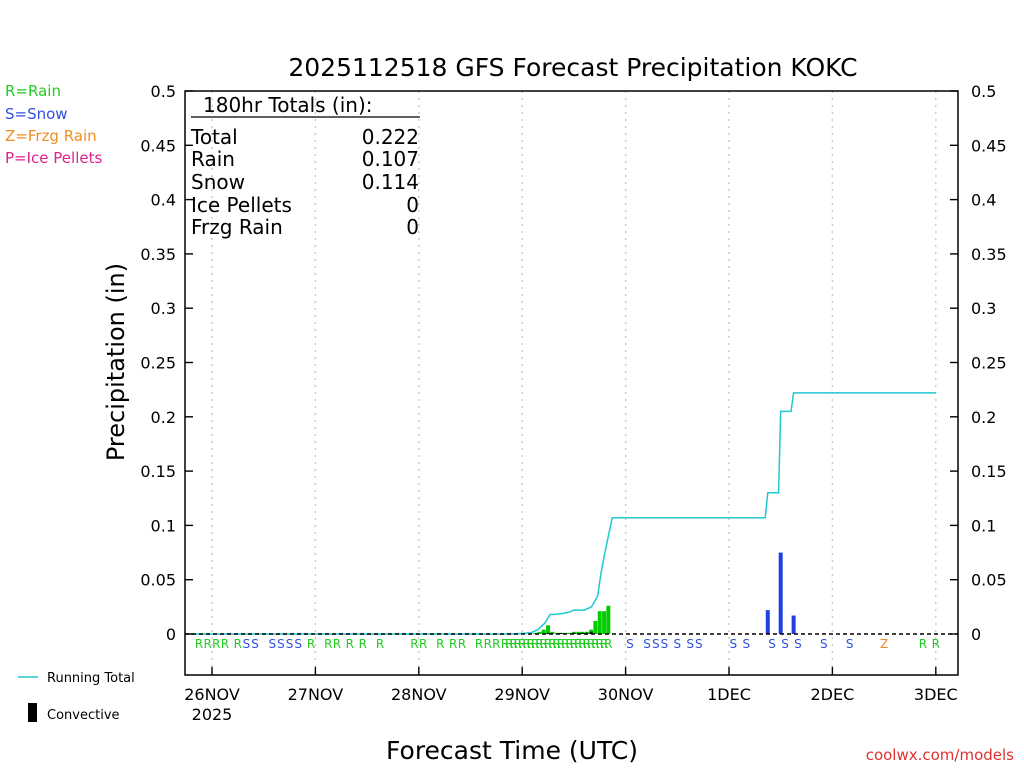 The height and width of the screenshot is (768, 1024). Describe the element at coordinates (522, 694) in the screenshot. I see `x-tick-label: 29NOV` at that location.